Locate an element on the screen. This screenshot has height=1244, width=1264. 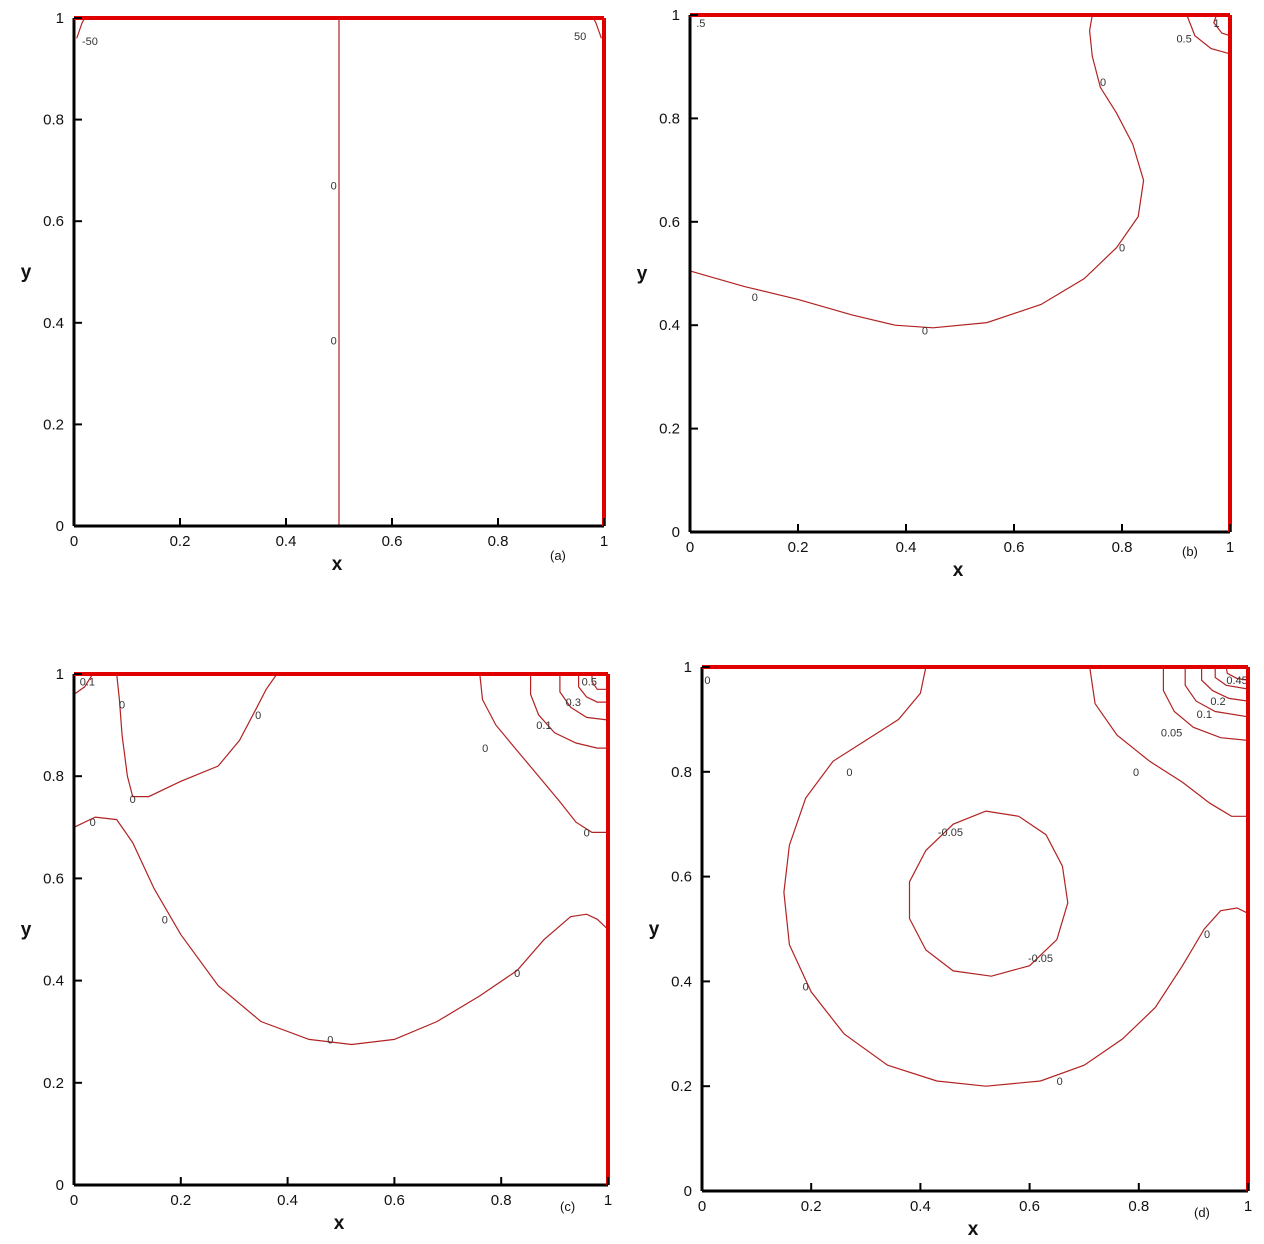
panel-label: (c) is located at coordinates (567, 1206).